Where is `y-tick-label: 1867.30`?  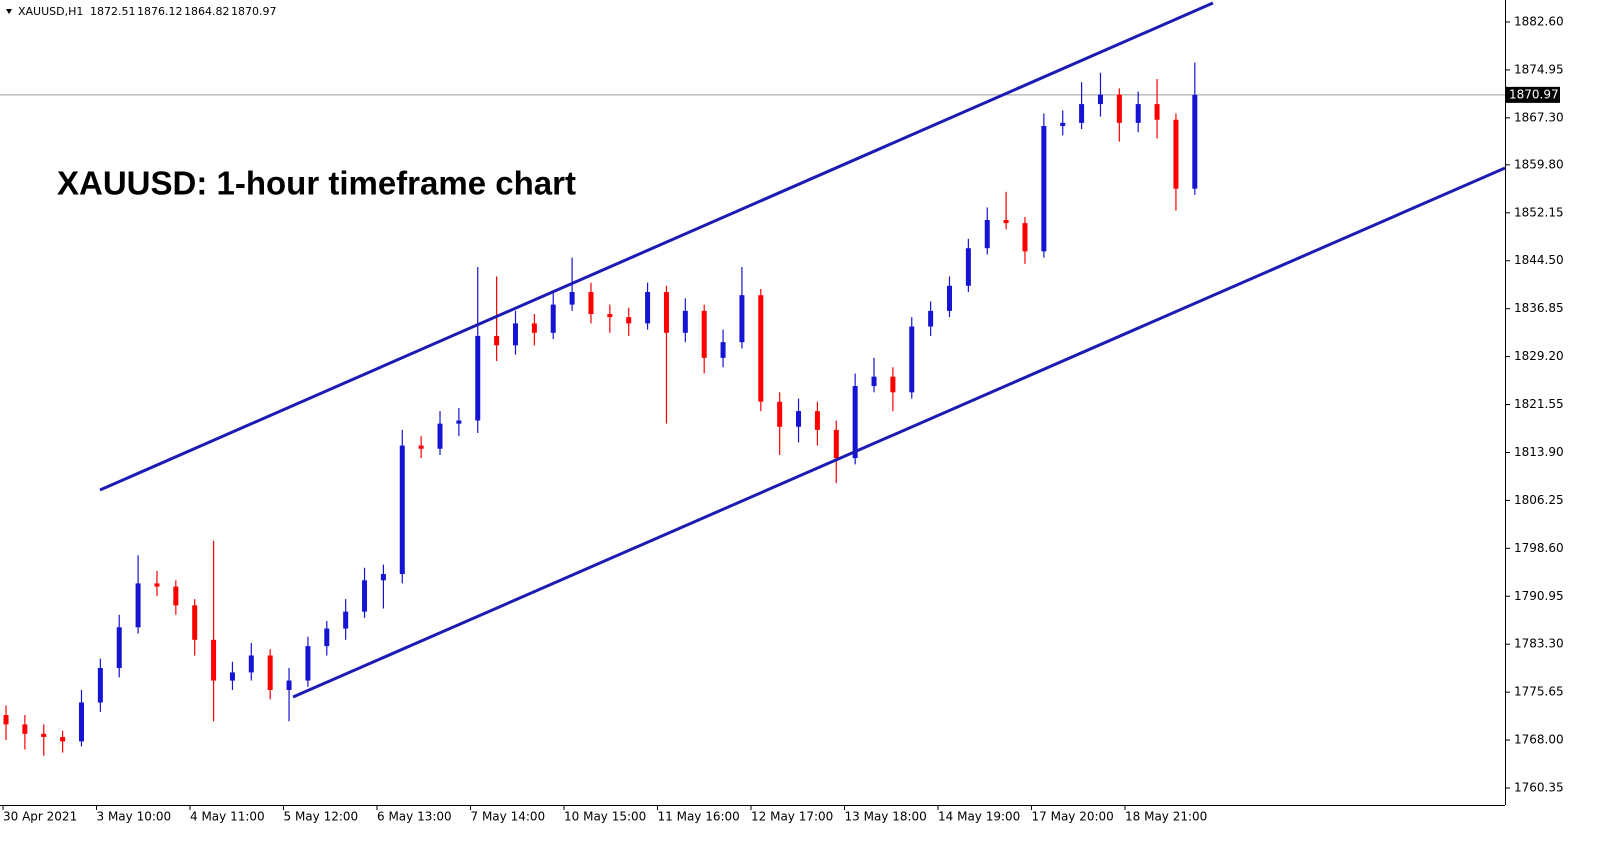
y-tick-label: 1867.30 is located at coordinates (1539, 117).